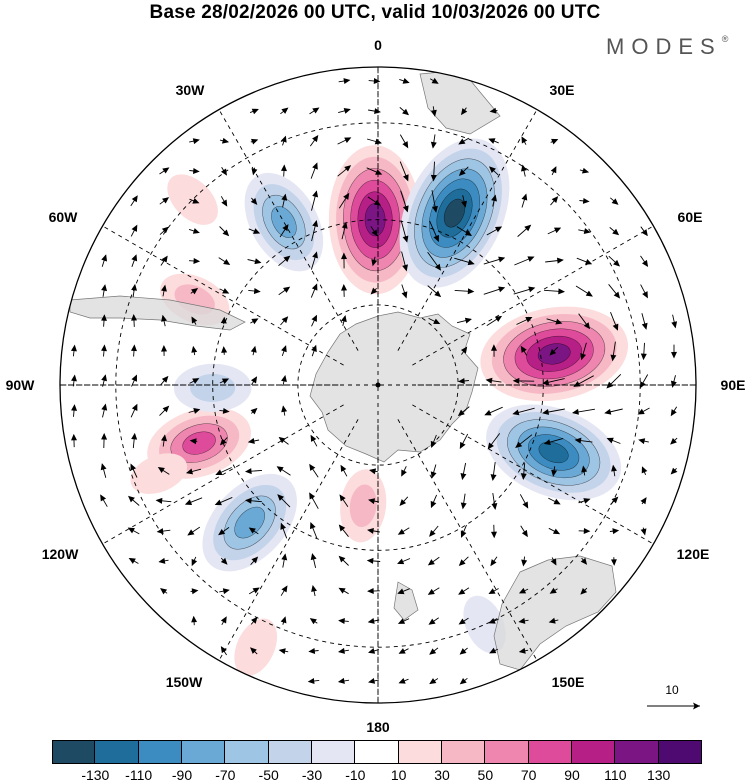 The height and width of the screenshot is (783, 750). What do you see at coordinates (312, 775) in the screenshot?
I see `colorbar-tick-label: -30` at bounding box center [312, 775].